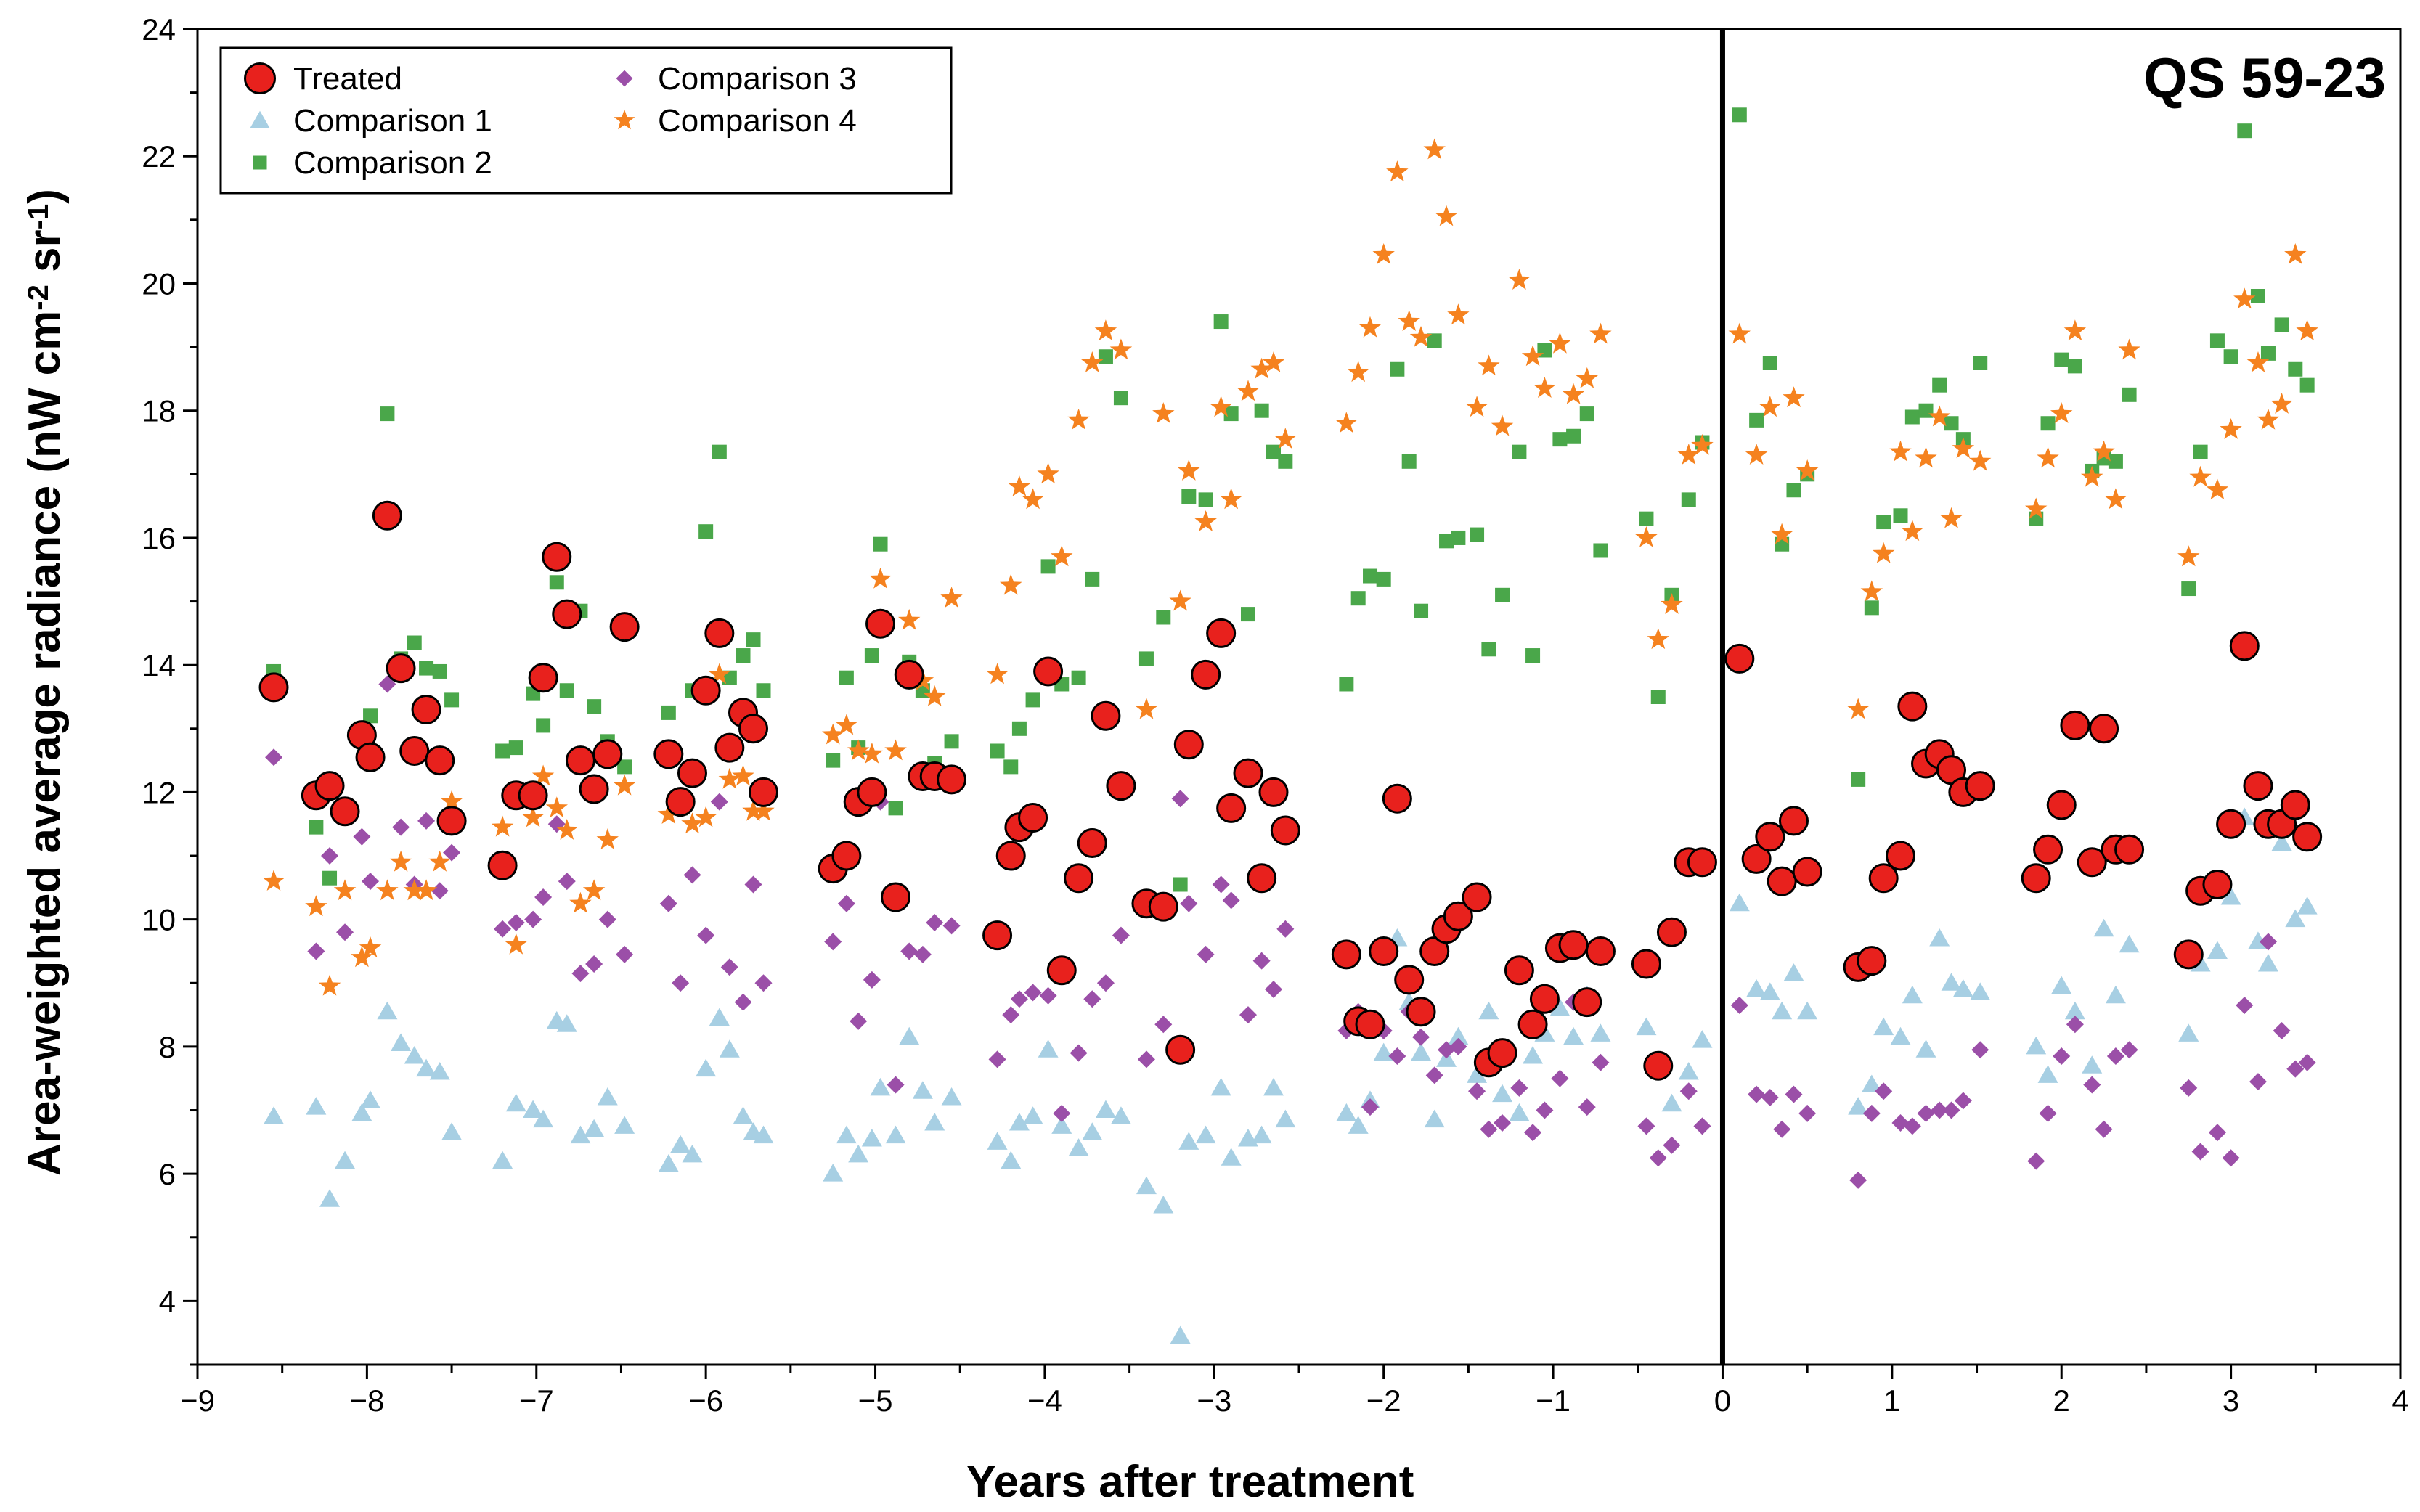  Describe the element at coordinates (1722, 1401) in the screenshot. I see `x-tick-label: 0` at that location.